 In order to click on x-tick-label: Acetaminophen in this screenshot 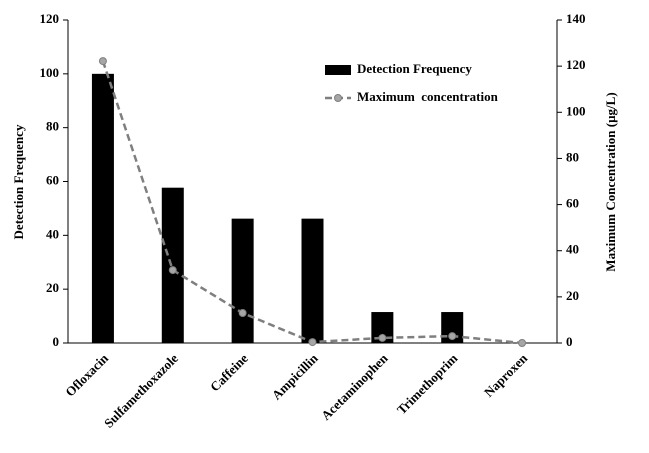, I will do `click(354, 386)`.